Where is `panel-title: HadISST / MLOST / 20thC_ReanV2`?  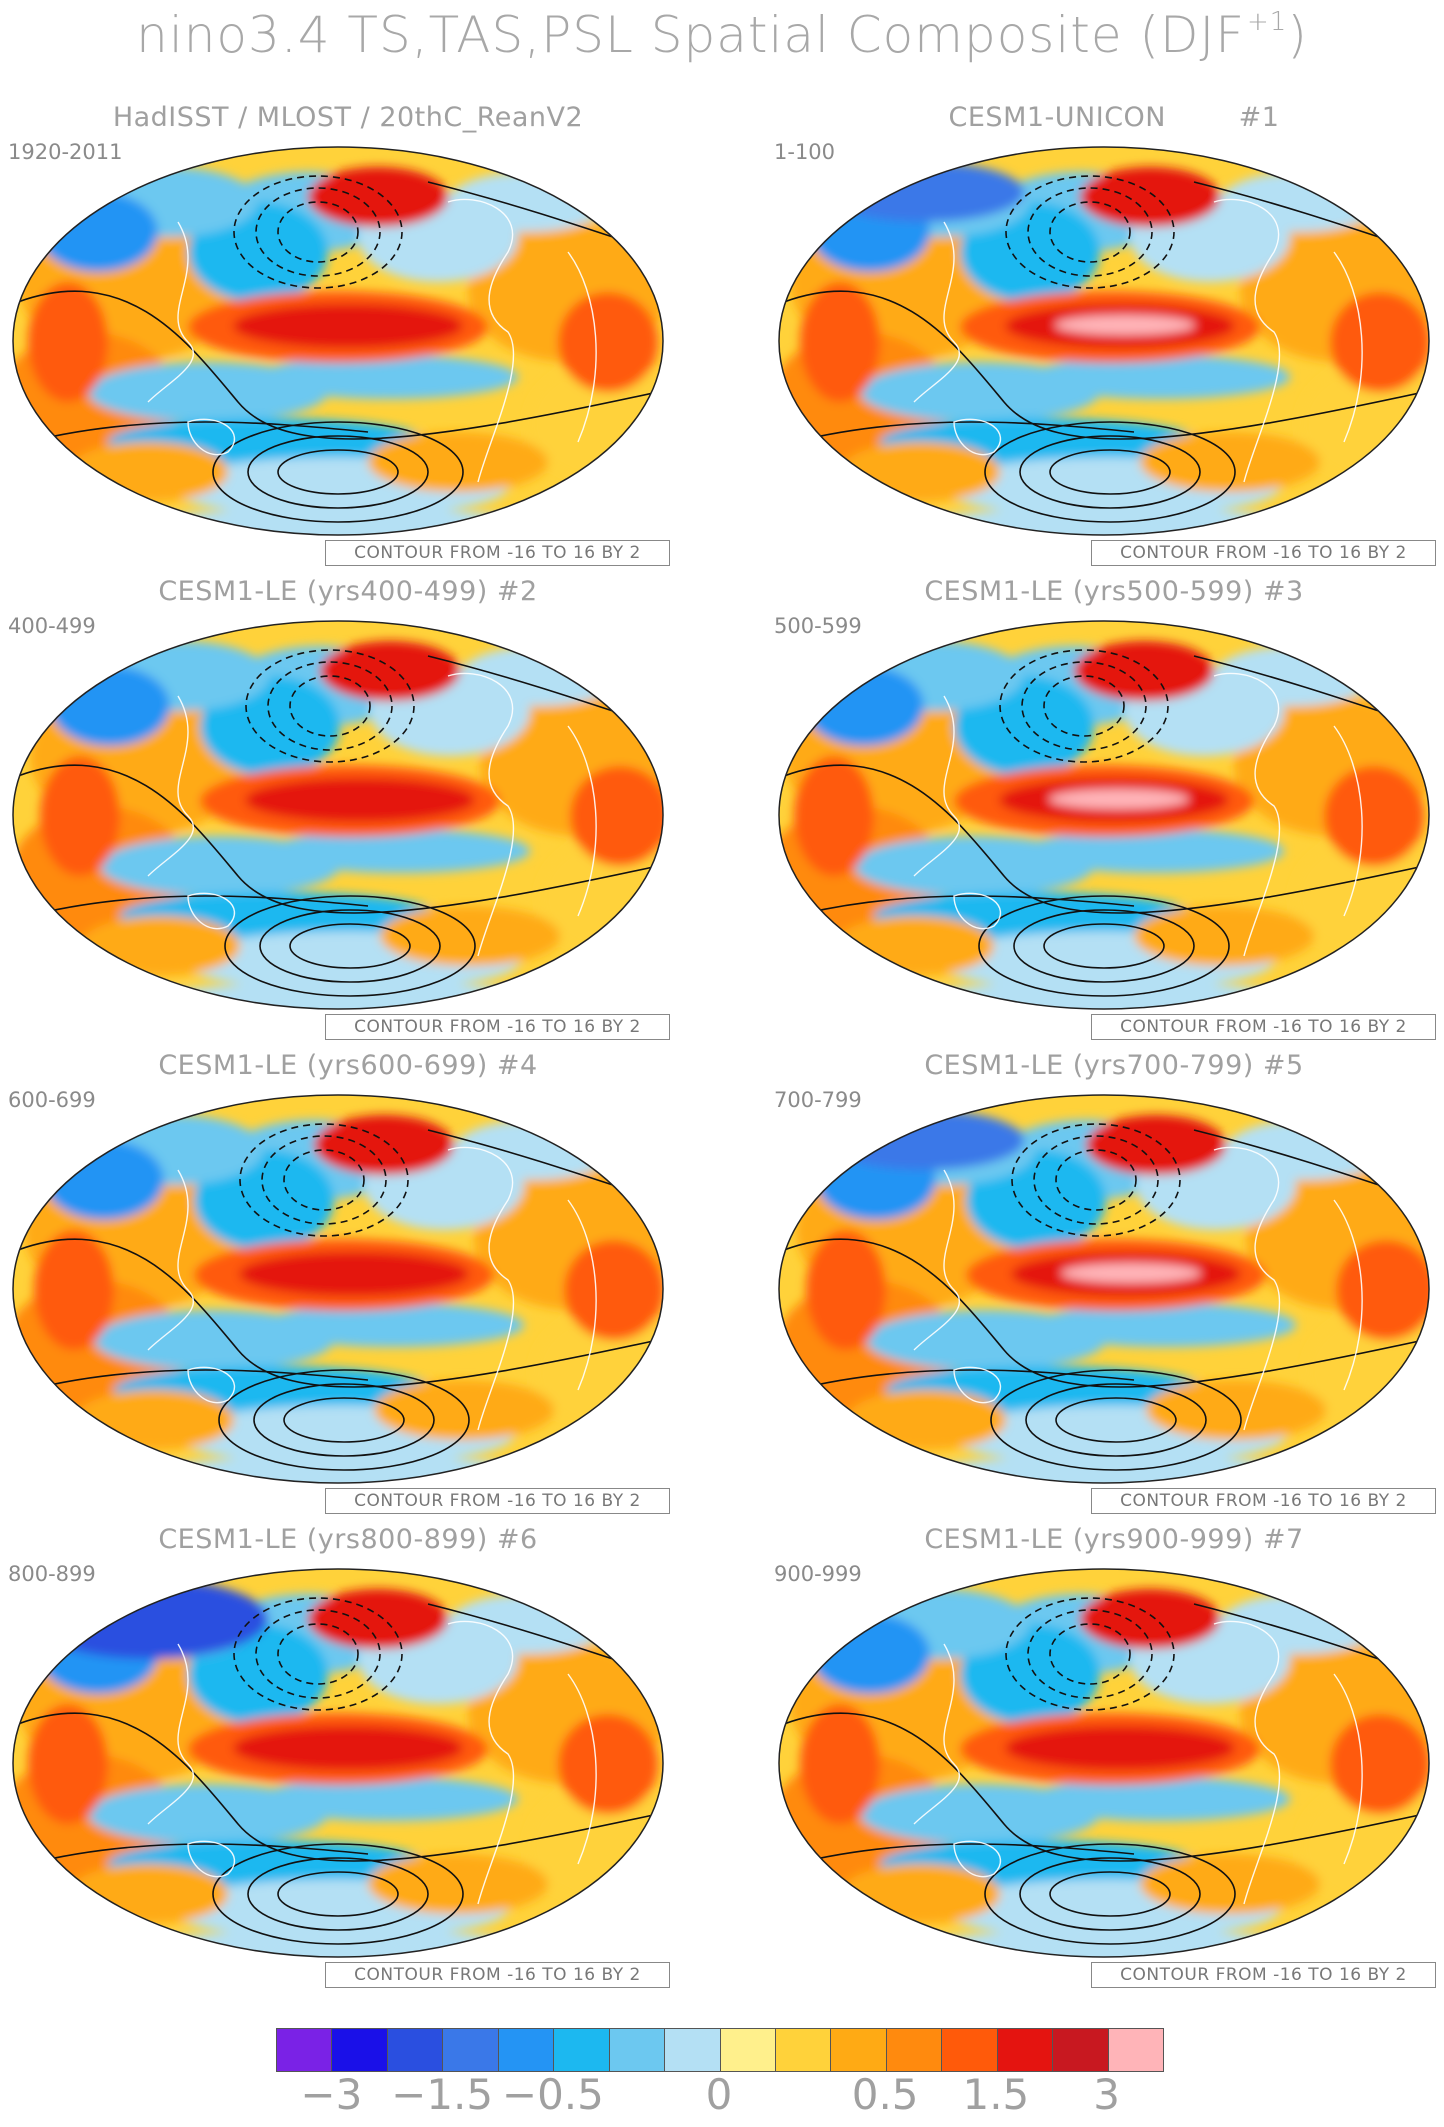 panel-title: HadISST / MLOST / 20thC_ReanV2 is located at coordinates (348, 117).